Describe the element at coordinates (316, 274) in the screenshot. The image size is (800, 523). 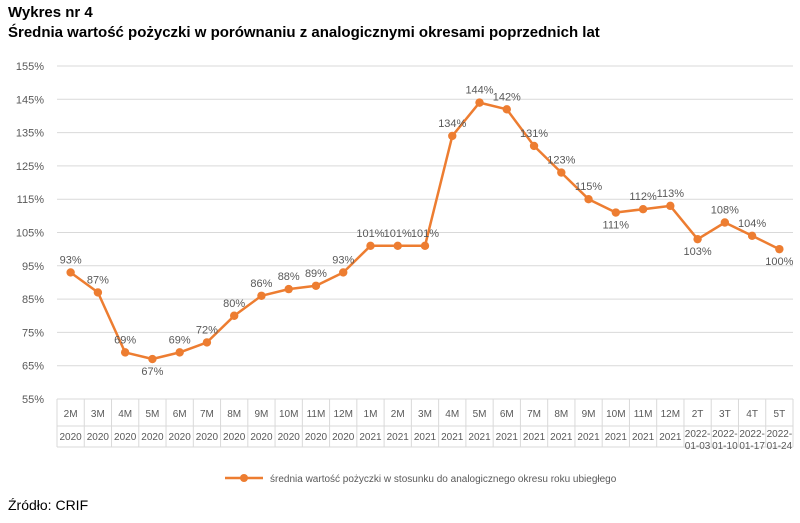
I see `data-label: 89%` at that location.